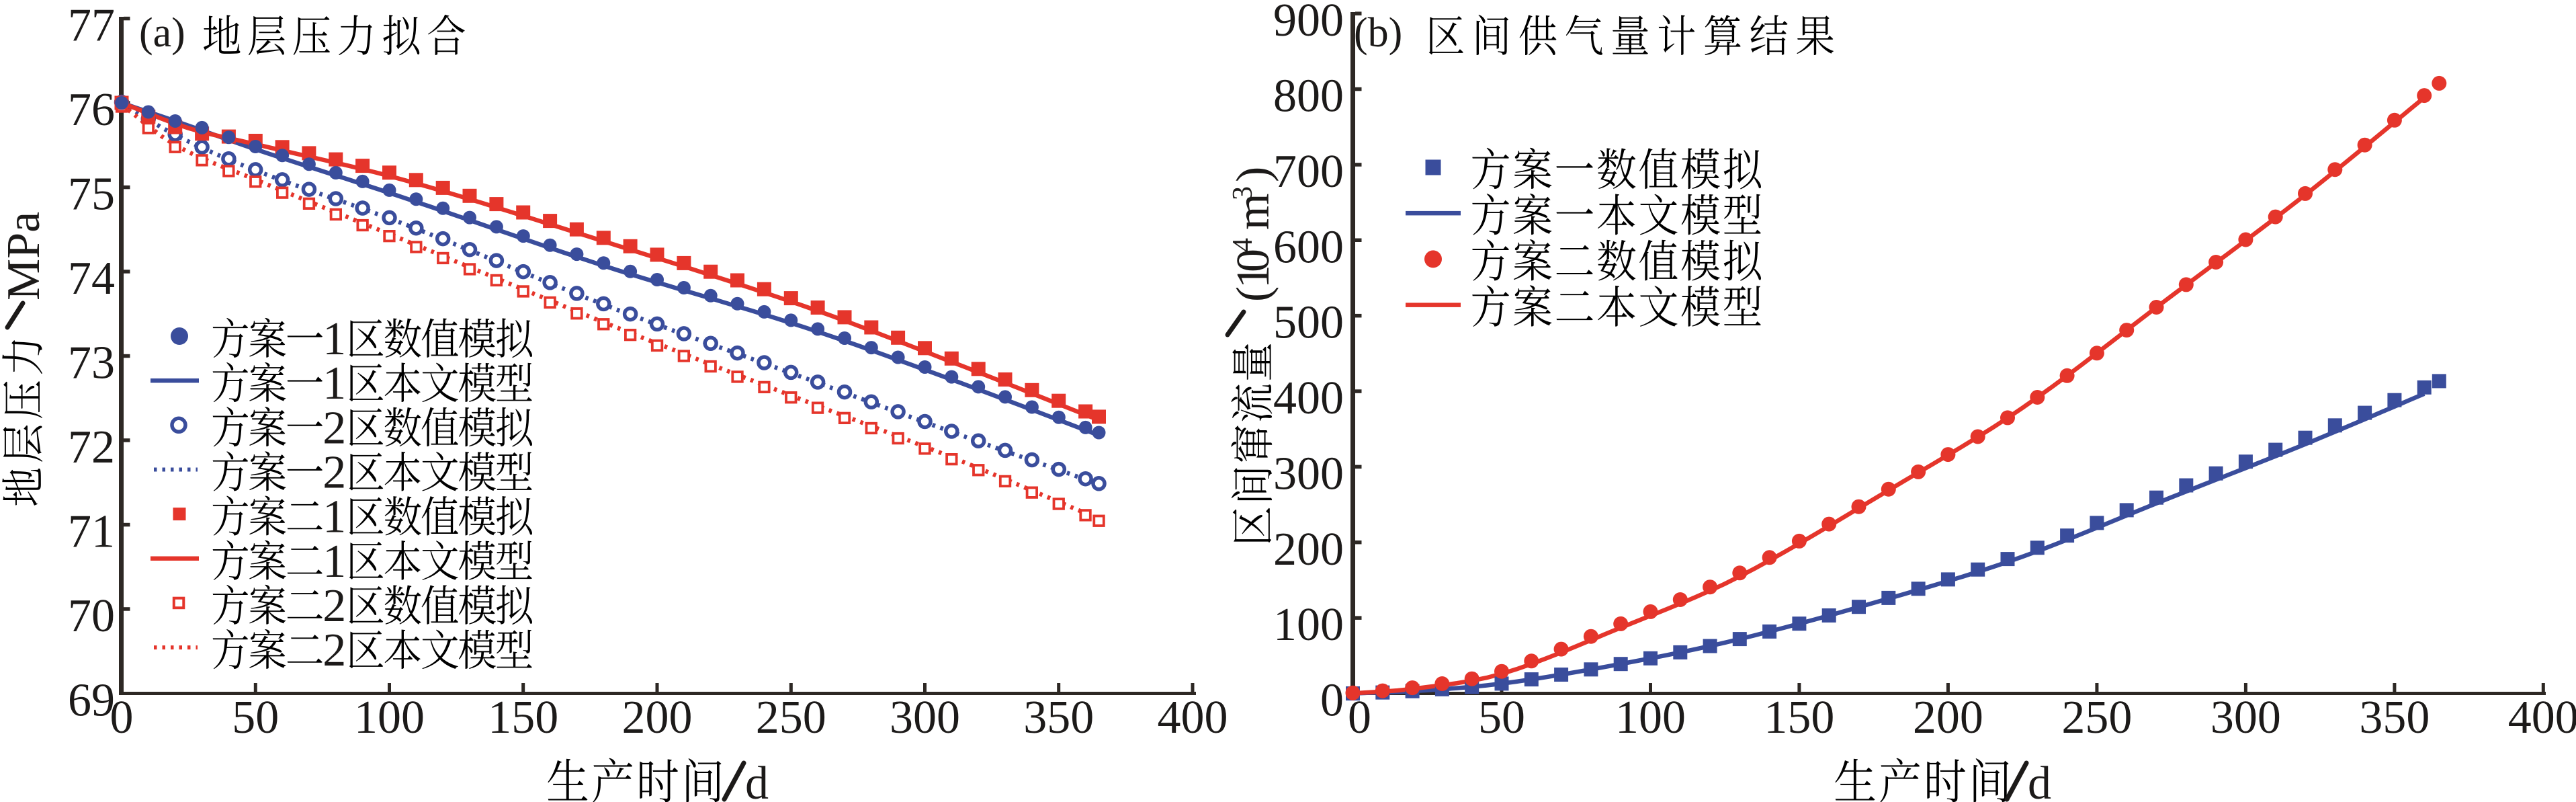  Describe the element at coordinates (1308, 23) in the screenshot. I see `svg-text: 900` at that location.